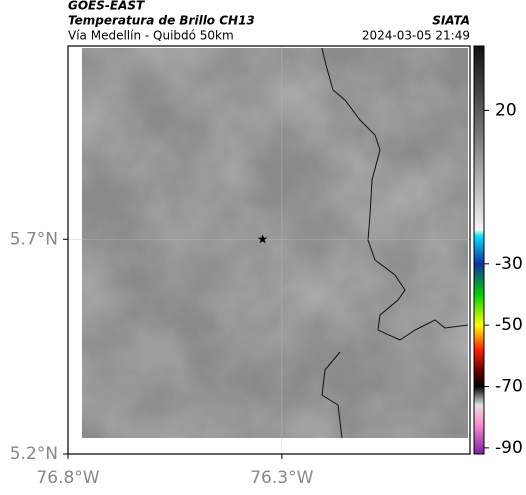 The image size is (526, 495). What do you see at coordinates (332, 394) in the screenshot?
I see `coastline` at bounding box center [332, 394].